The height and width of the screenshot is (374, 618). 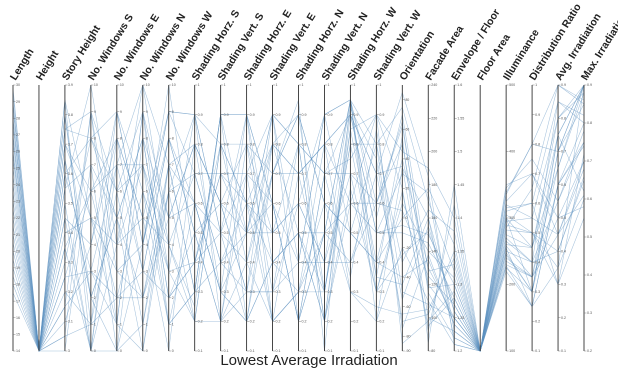 What do you see at coordinates (407, 248) in the screenshot?
I see `tick-label: -20` at bounding box center [407, 248].